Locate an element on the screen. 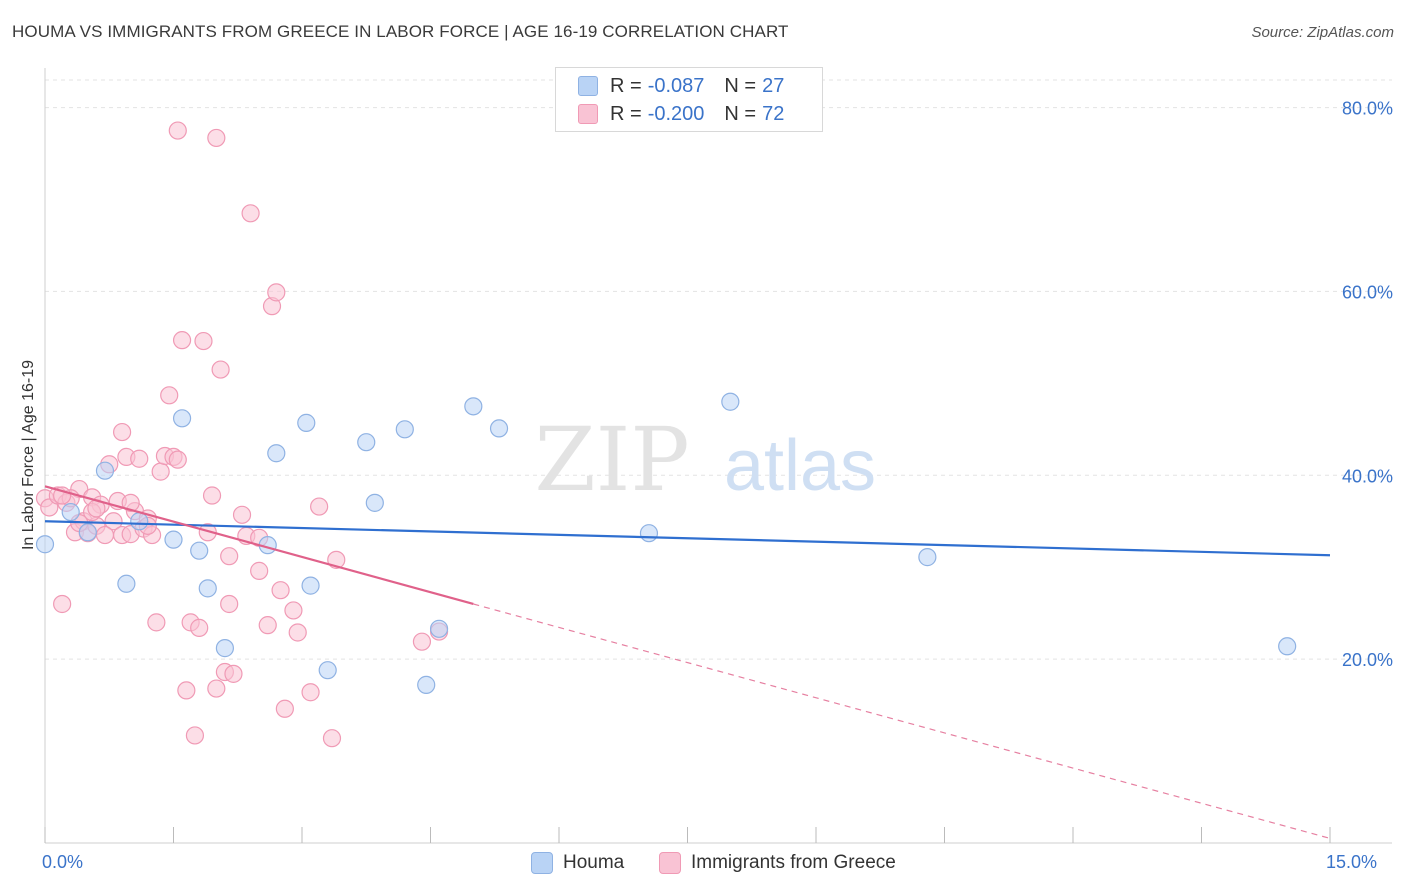  greece-trend-line is located at coordinates (259, 545).